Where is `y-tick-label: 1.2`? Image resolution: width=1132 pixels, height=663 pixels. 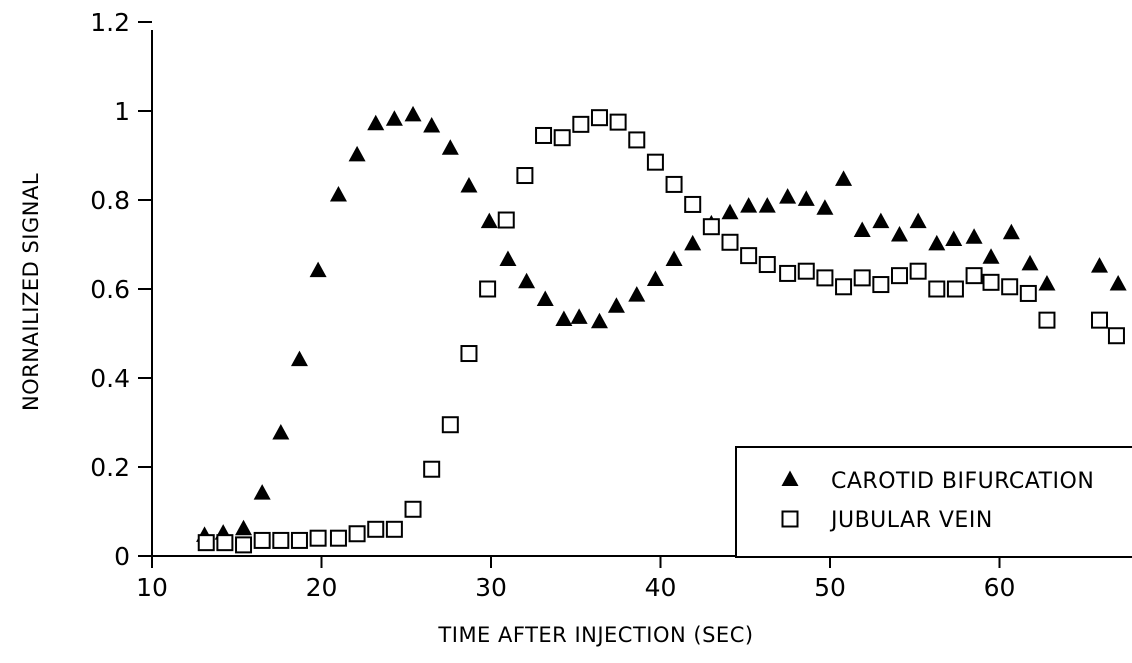 y-tick-label: 1.2 is located at coordinates (110, 22).